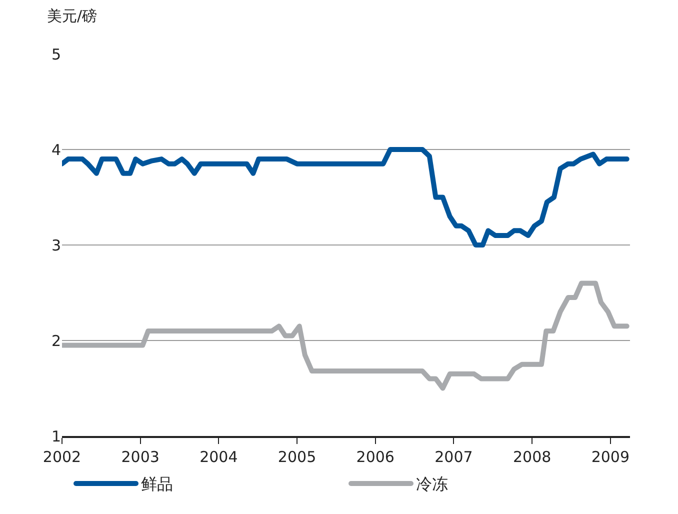  Describe the element at coordinates (56, 149) in the screenshot. I see `y-tick-label: 4` at that location.